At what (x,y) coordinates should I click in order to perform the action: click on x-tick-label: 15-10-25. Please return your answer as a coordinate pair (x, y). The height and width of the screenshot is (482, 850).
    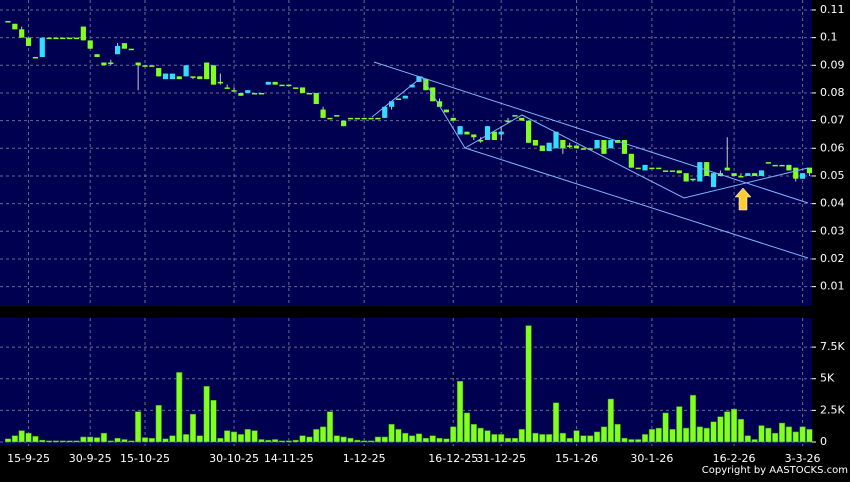
    Looking at the image, I should click on (145, 458).